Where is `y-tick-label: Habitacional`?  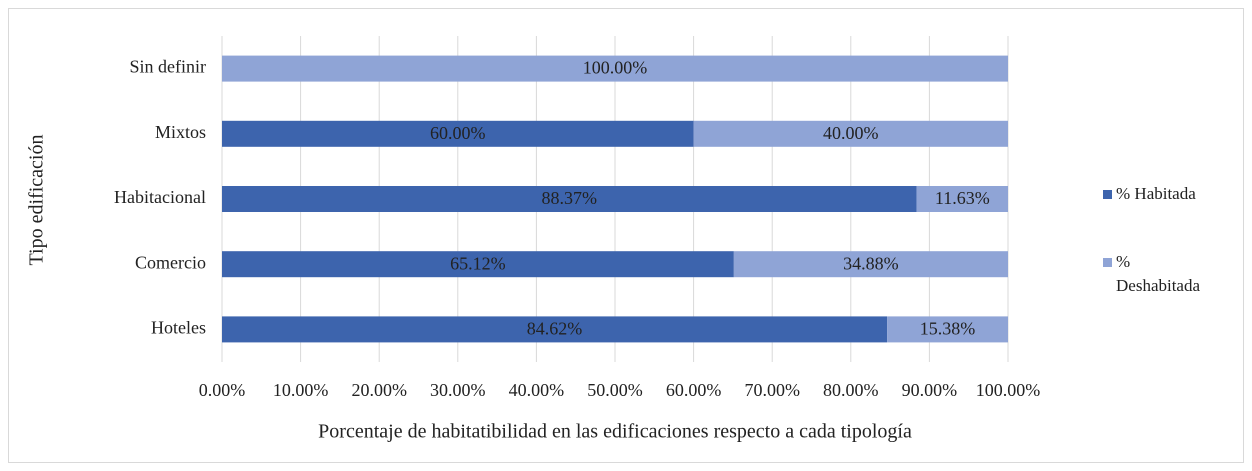
y-tick-label: Habitacional is located at coordinates (160, 197).